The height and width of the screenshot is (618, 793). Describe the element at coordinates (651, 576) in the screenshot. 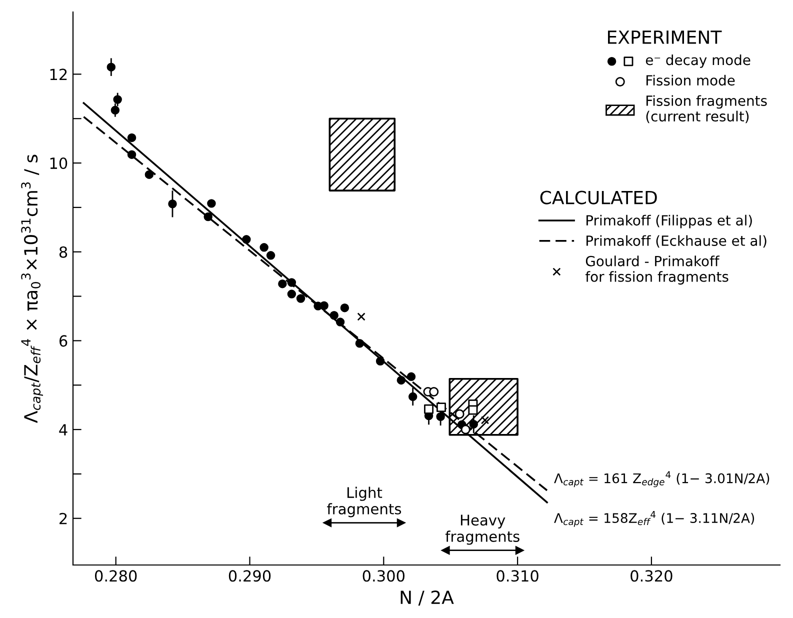

I see `x-tick-label: 0.320` at that location.